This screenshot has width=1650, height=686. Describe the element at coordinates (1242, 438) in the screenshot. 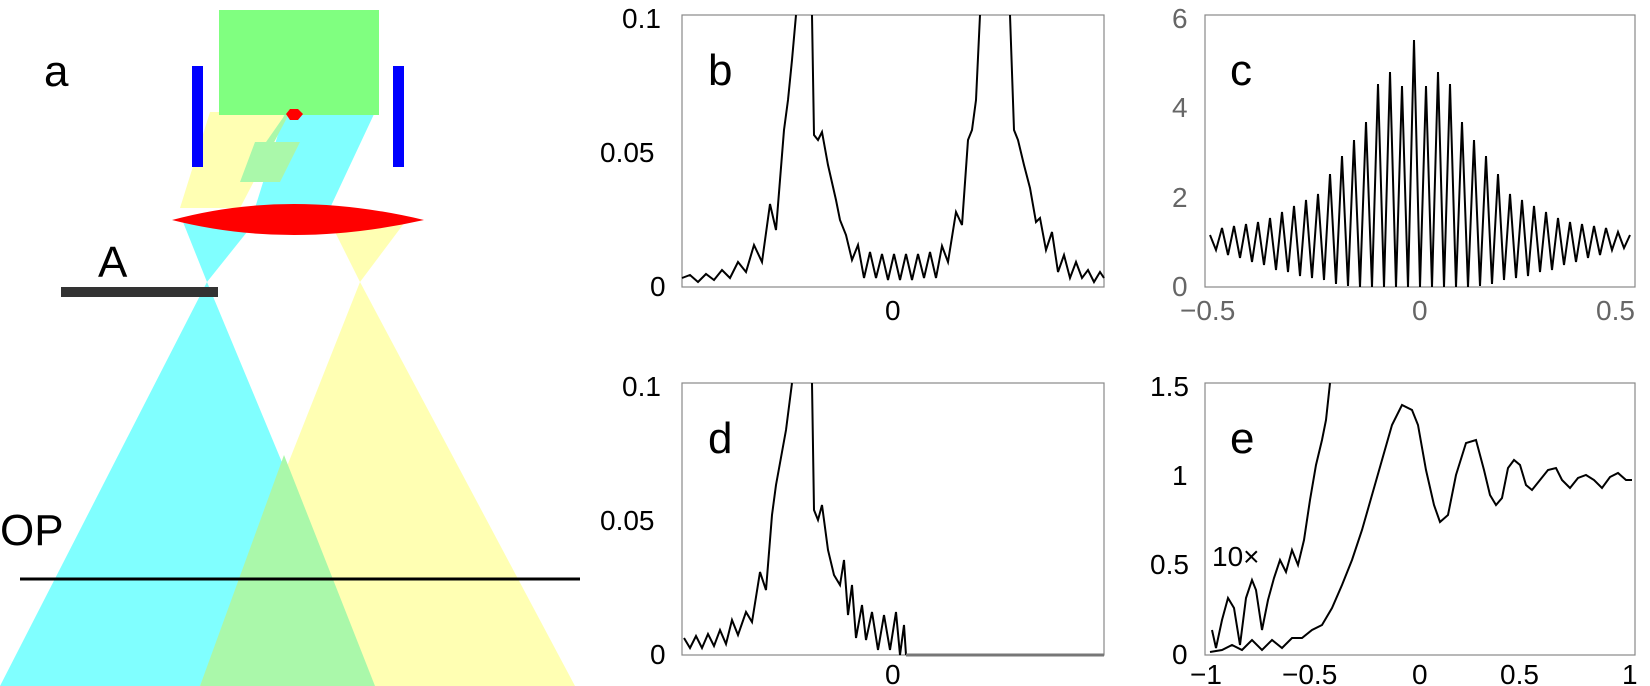

I see `panel-e-letter: e` at that location.